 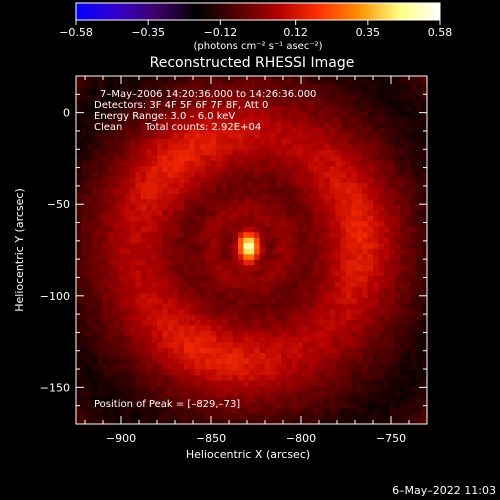 I want to click on time-range-annotation: 7–May–2006 14:20:36.000 to 14:26:36.000, so click(x=208, y=94).